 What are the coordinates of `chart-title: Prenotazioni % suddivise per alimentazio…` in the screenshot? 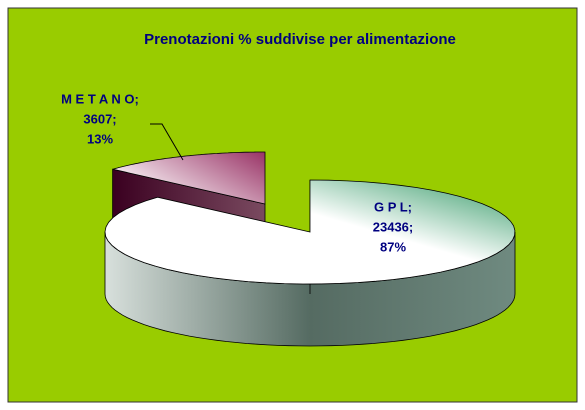 It's located at (300, 39).